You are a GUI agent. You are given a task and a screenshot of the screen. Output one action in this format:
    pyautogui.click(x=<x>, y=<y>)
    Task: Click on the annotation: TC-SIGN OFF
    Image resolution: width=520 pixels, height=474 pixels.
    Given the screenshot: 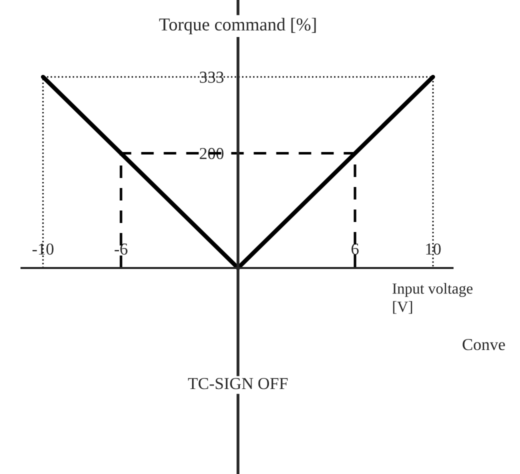 What is the action you would take?
    pyautogui.click(x=238, y=384)
    